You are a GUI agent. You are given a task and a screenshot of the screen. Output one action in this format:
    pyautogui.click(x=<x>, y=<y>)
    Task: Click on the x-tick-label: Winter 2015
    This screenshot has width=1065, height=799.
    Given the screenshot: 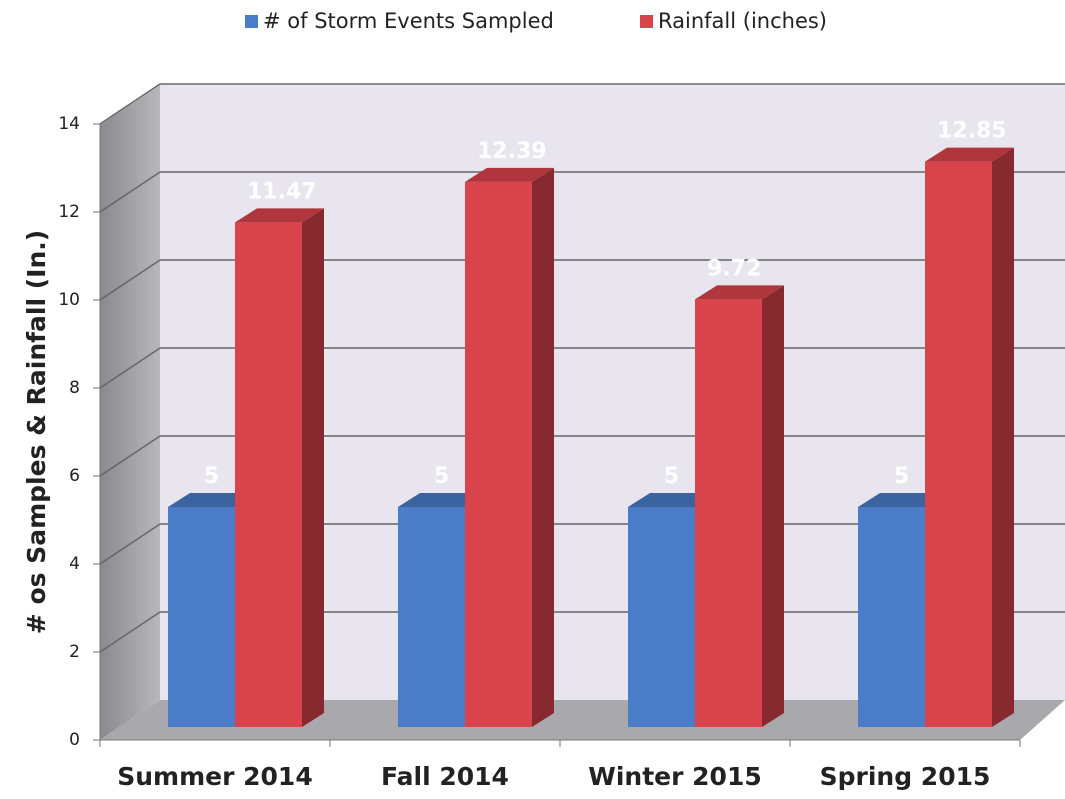 What is the action you would take?
    pyautogui.click(x=674, y=776)
    